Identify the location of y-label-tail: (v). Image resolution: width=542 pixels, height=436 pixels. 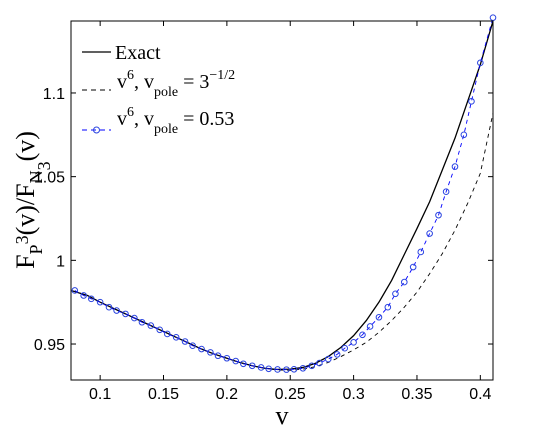
(25, 146).